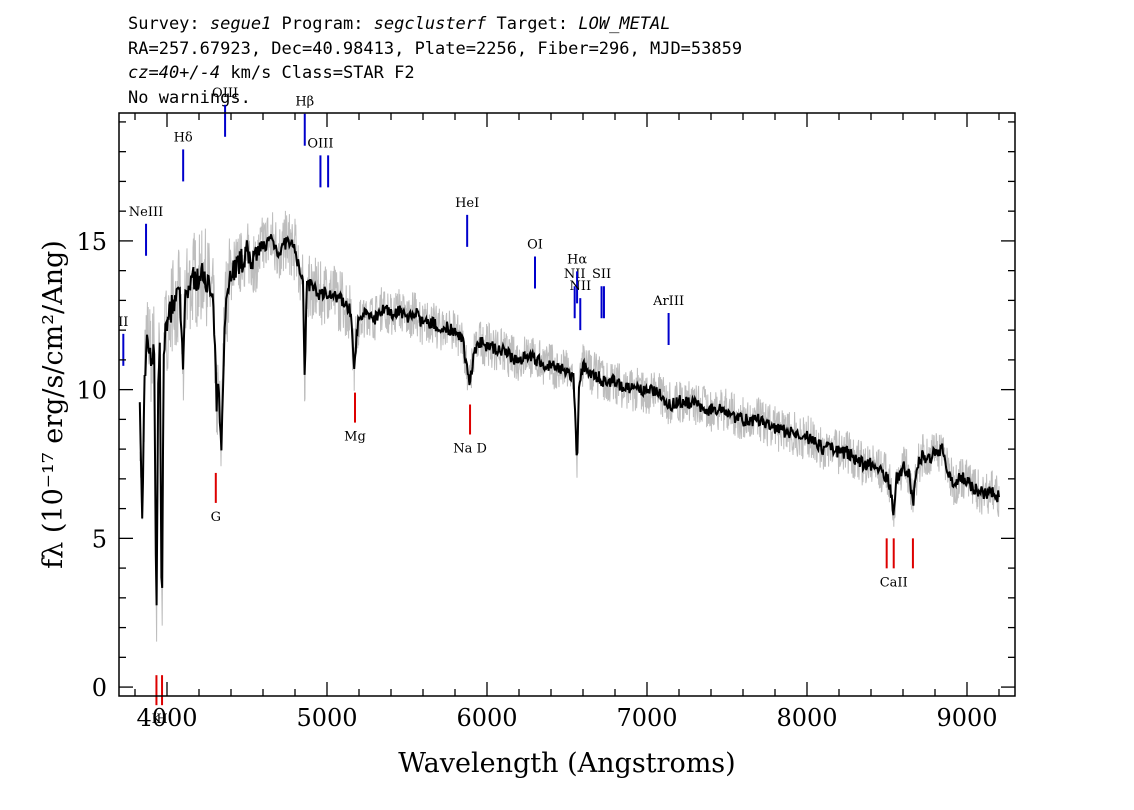 The width and height of the screenshot is (1134, 810). Describe the element at coordinates (467, 203) in the screenshot. I see `emission-label-HeI: HeI` at that location.